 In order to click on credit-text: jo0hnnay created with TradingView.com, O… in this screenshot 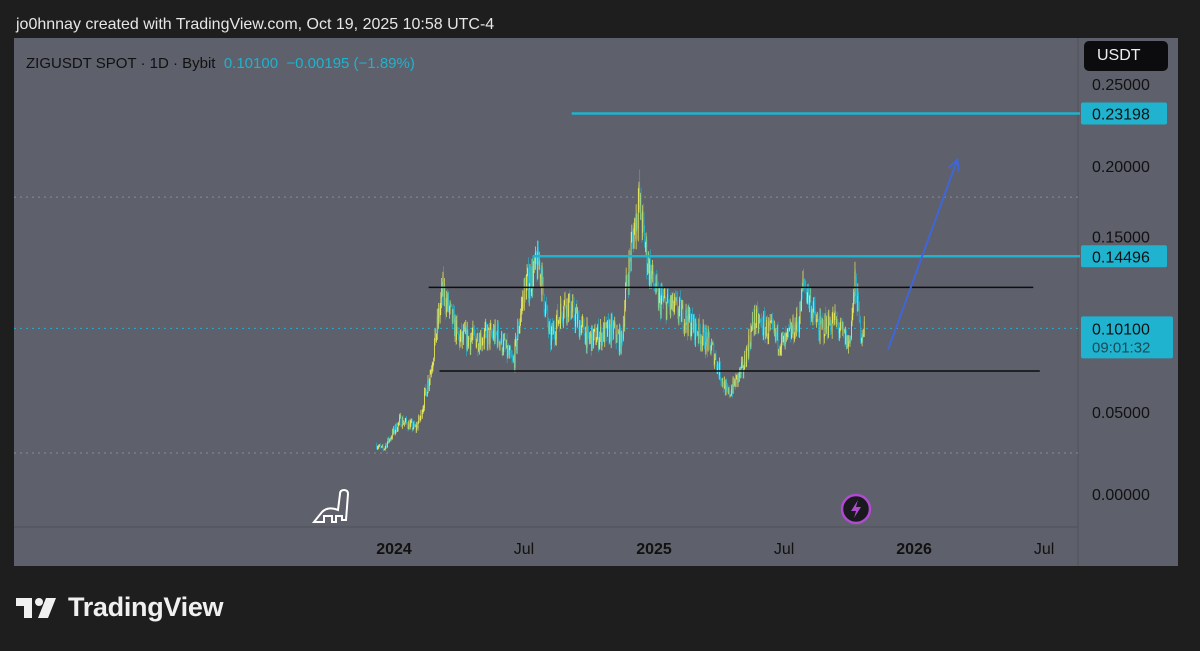, I will do `click(255, 24)`.